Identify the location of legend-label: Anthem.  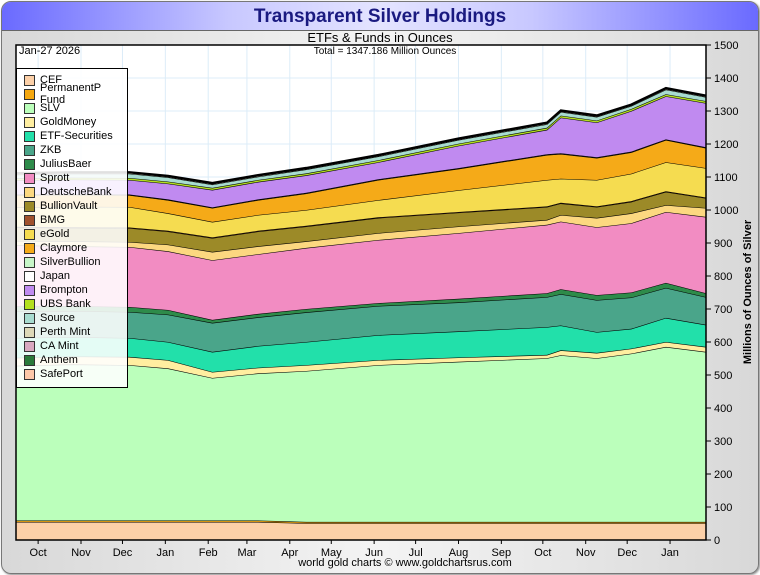
(59, 360).